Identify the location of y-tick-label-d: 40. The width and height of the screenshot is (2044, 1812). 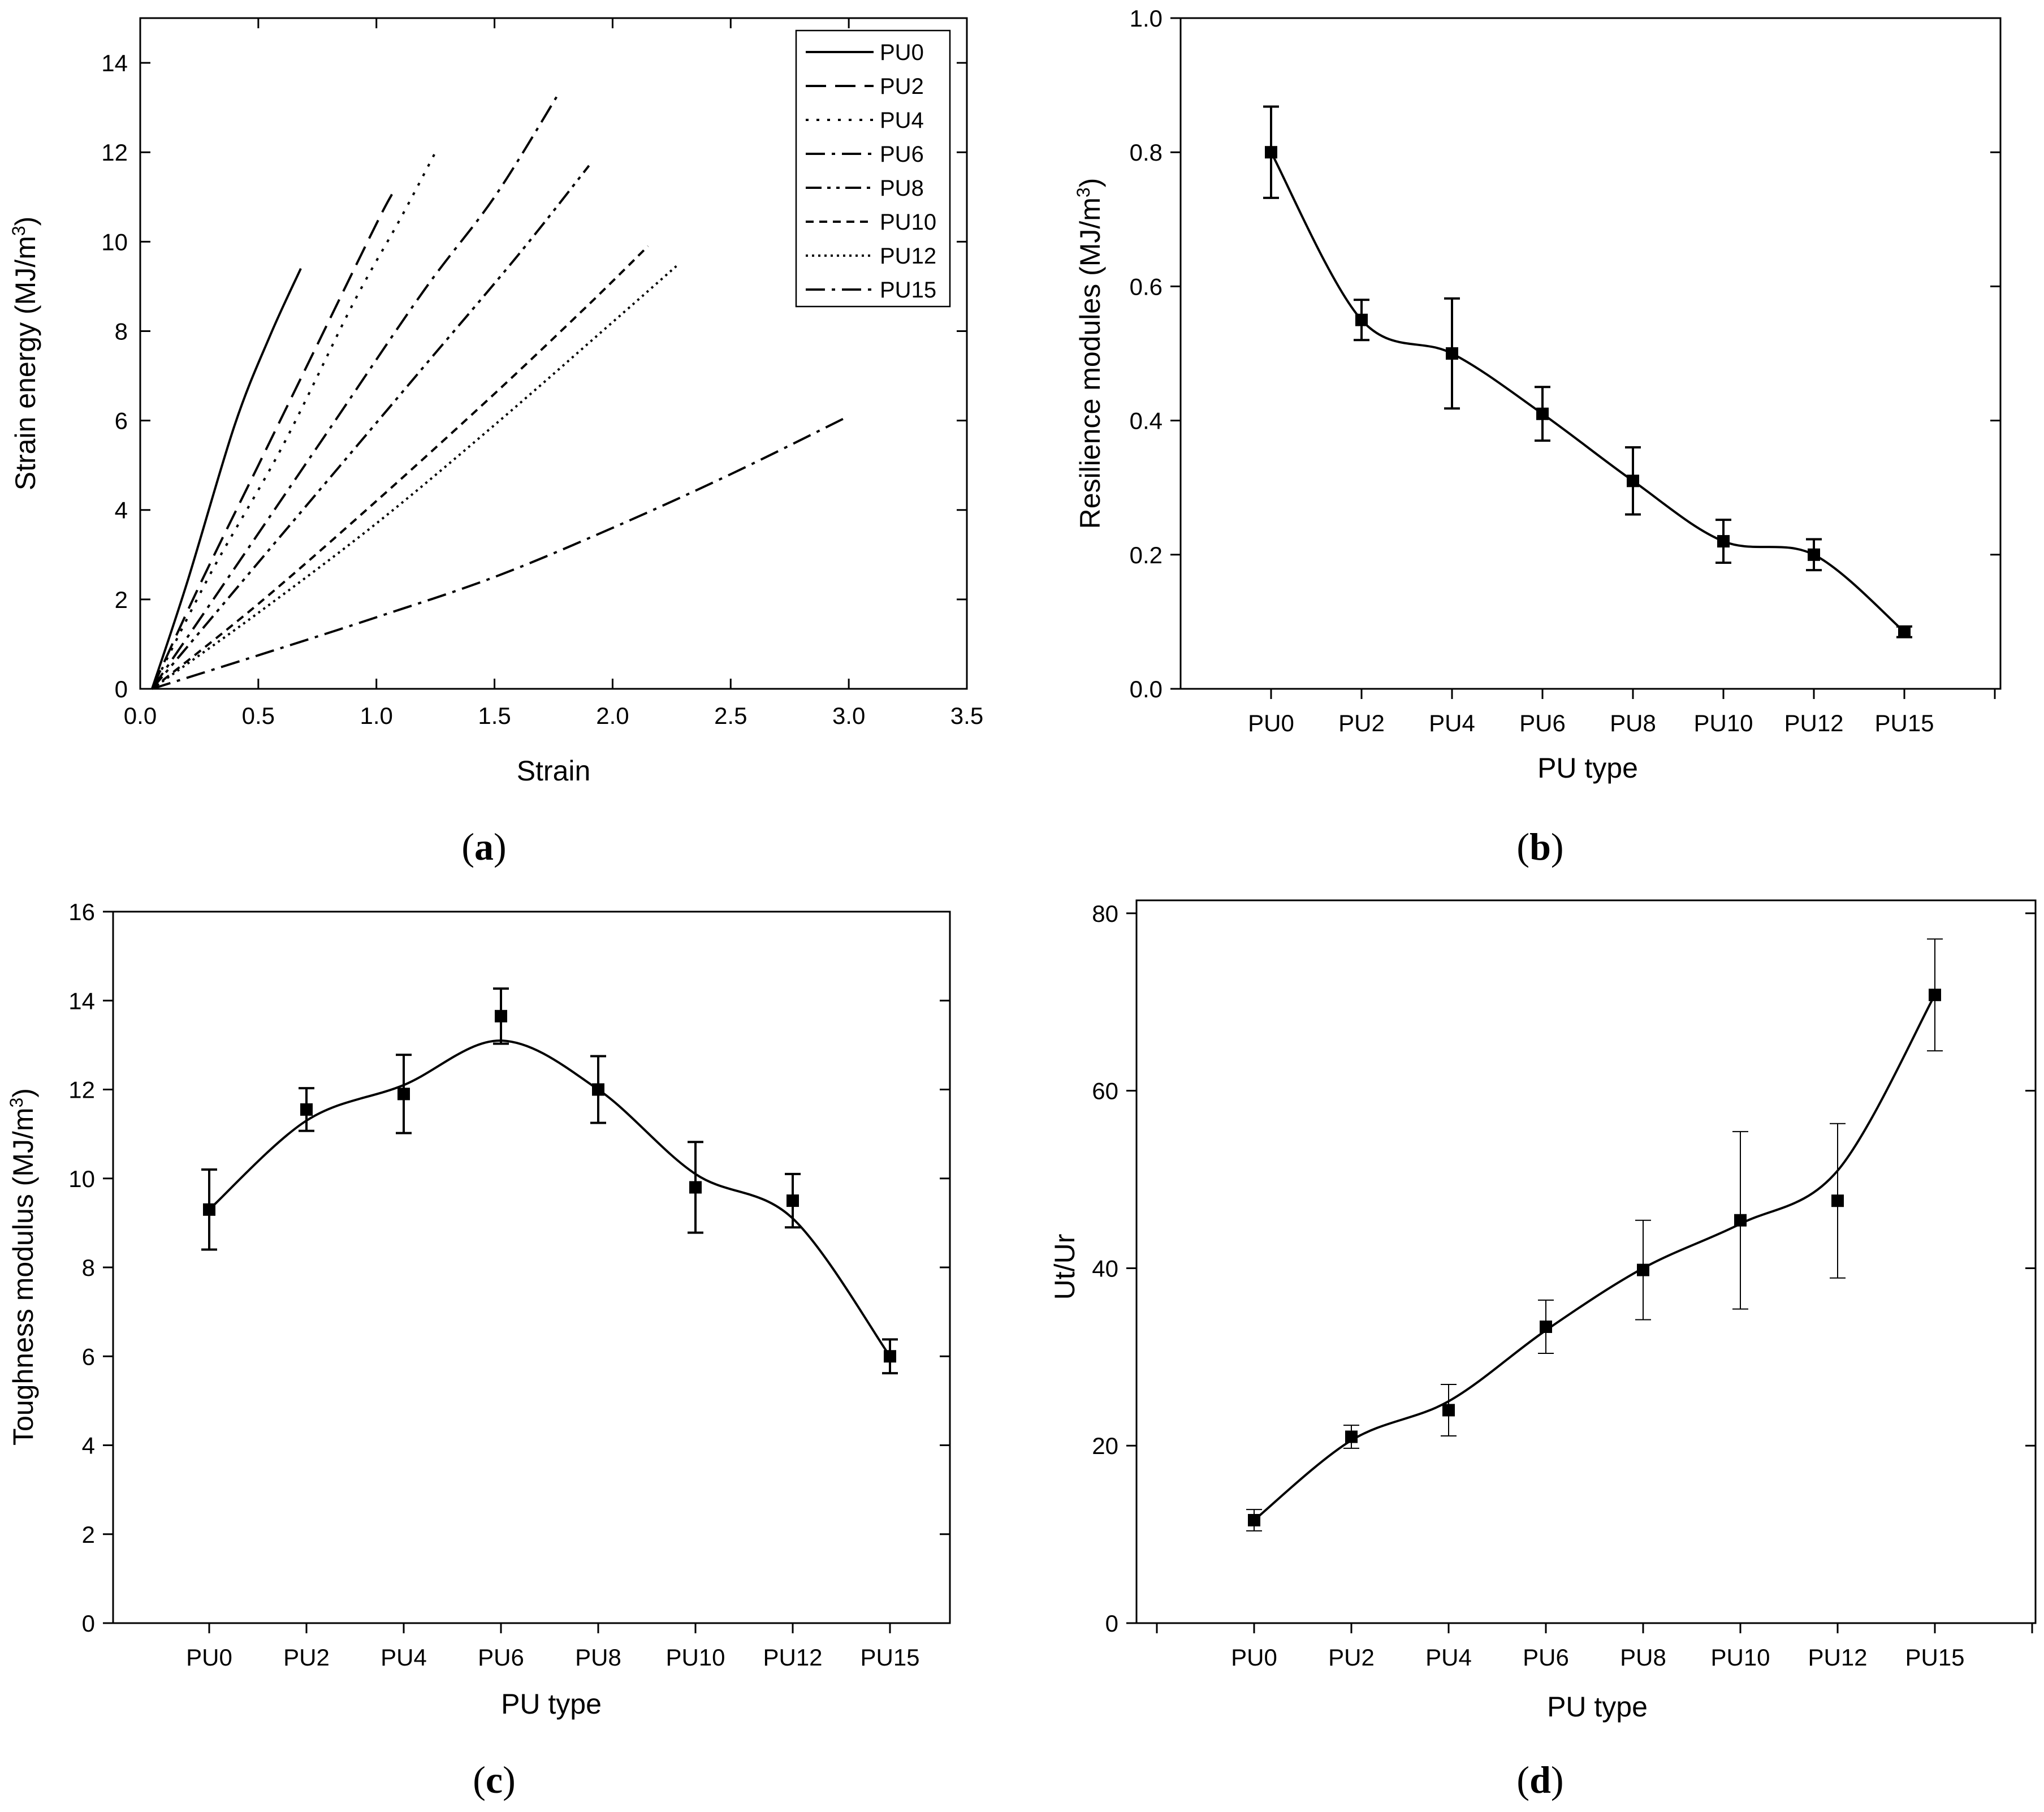
(1105, 1268).